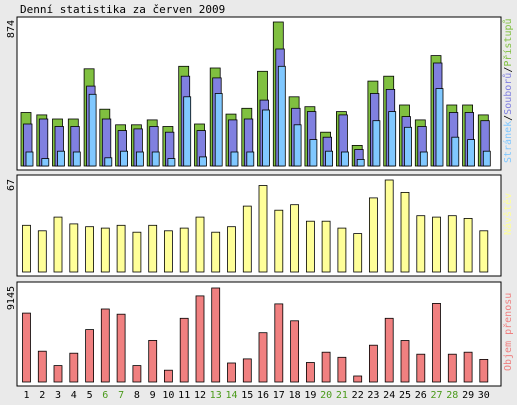 The image size is (517, 405). Describe the element at coordinates (105, 395) in the screenshot. I see `day-label-6: 6` at that location.